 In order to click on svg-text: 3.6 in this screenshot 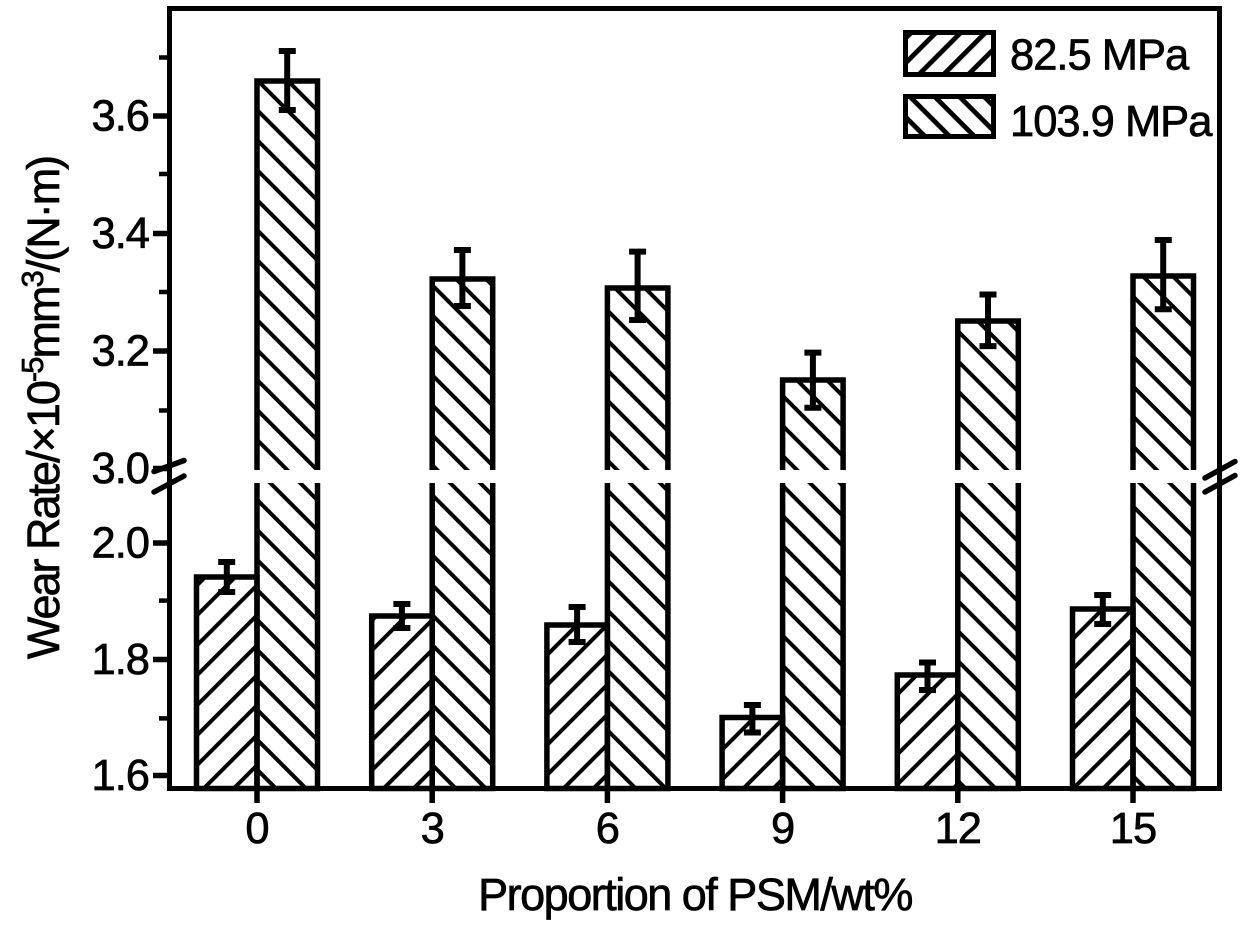, I will do `click(120, 117)`.